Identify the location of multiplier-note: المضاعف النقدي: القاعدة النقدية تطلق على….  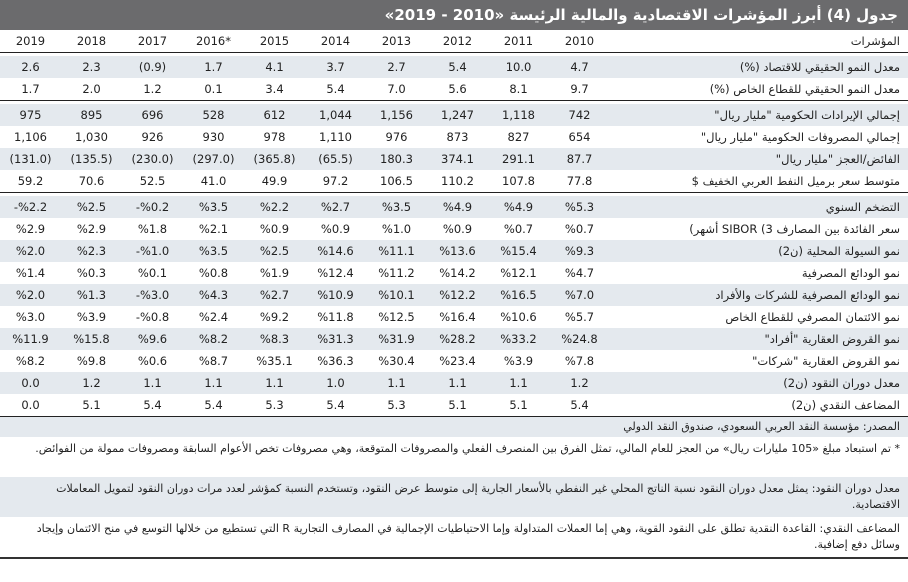
(454, 538).